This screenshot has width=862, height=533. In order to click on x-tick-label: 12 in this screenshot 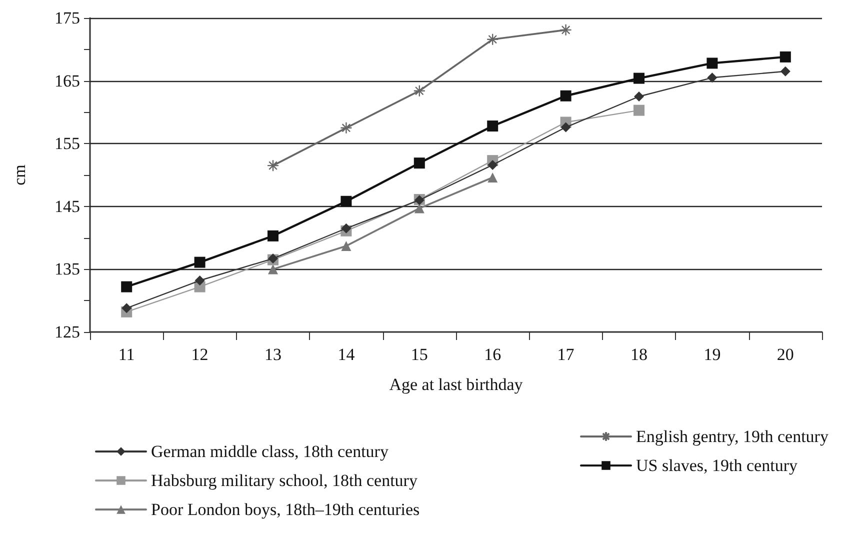, I will do `click(199, 354)`.